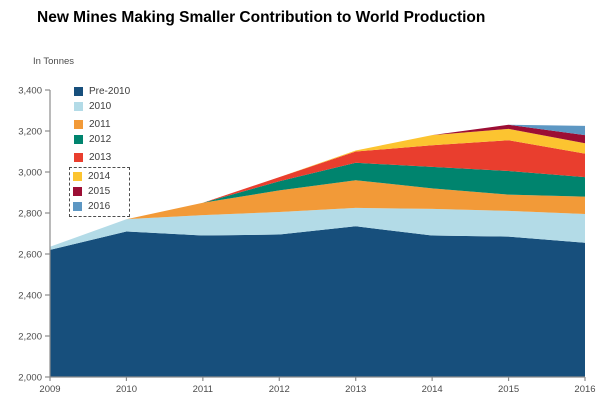 The height and width of the screenshot is (402, 602). I want to click on legend-label-2015: 2015, so click(99, 191).